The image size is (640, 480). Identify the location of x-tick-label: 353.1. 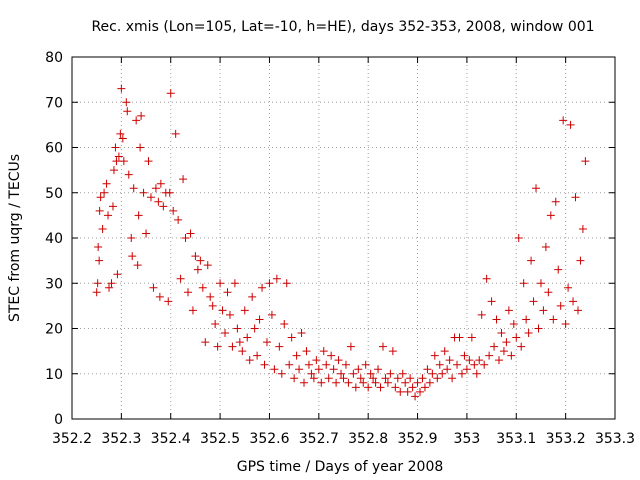
(516, 439).